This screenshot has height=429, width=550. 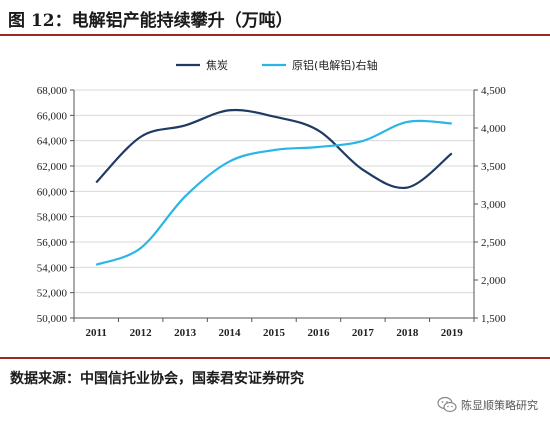 I want to click on right-tick-label: 4,000, so click(x=493, y=129).